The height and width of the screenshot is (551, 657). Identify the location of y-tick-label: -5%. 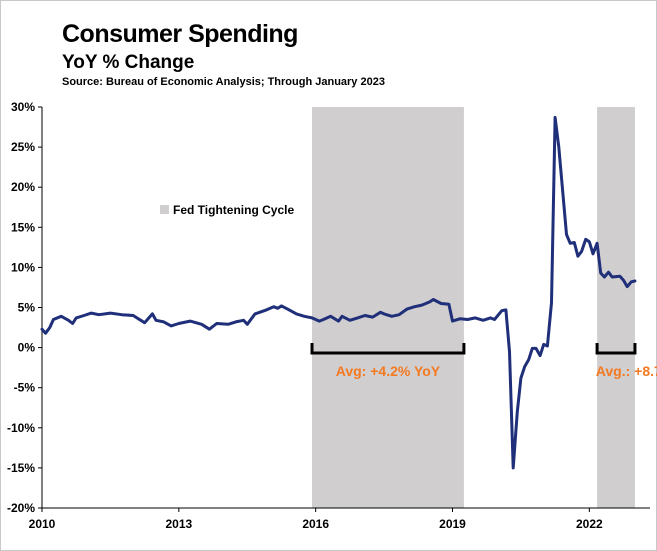
(25, 388).